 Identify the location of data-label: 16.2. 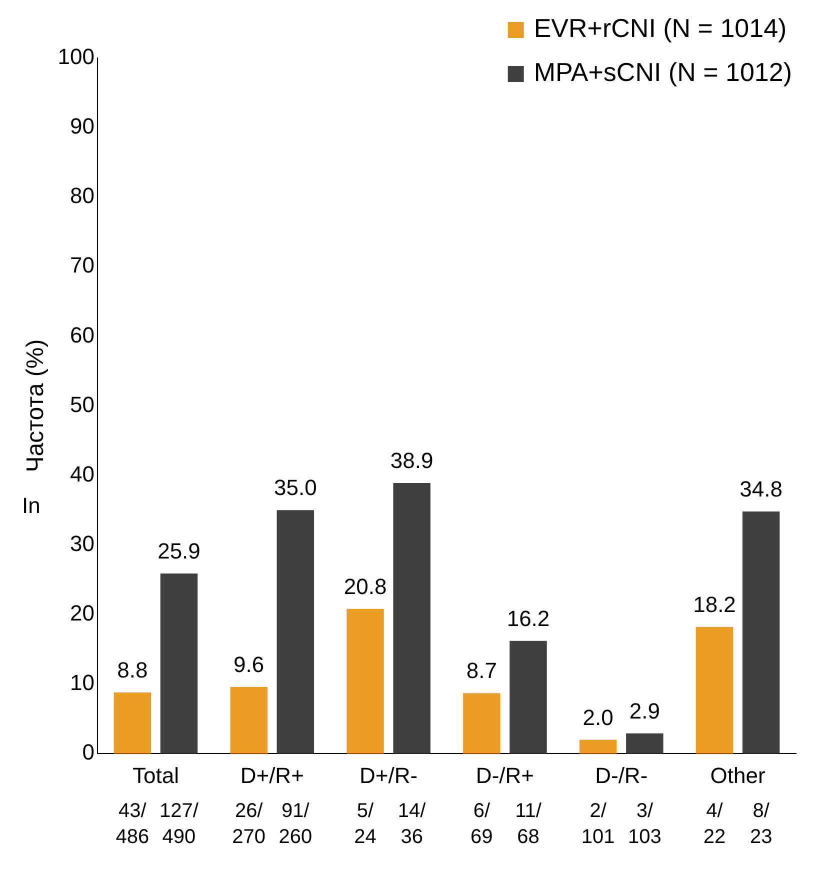
(528, 618).